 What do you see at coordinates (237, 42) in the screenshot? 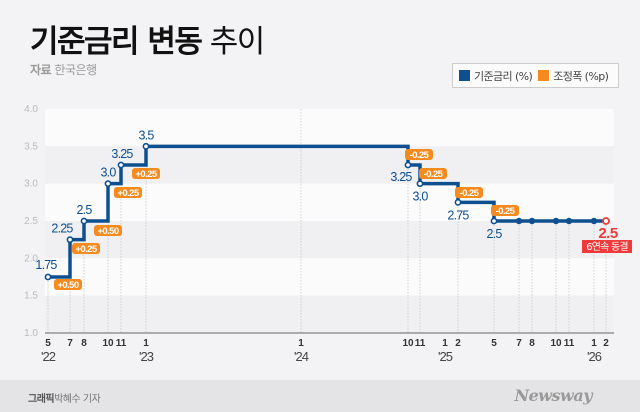
I see `title-light: 추이` at bounding box center [237, 42].